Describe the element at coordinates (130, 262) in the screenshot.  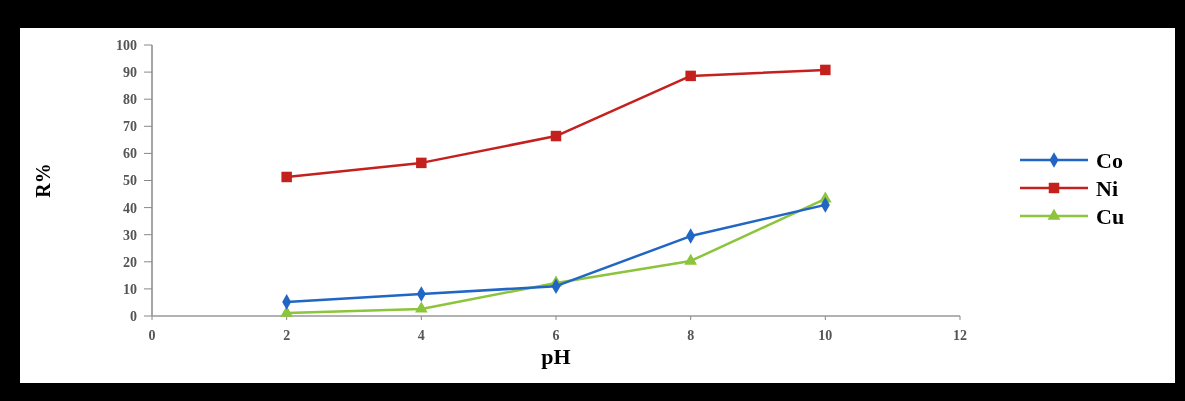
I see `y-tick-label: 20` at that location.